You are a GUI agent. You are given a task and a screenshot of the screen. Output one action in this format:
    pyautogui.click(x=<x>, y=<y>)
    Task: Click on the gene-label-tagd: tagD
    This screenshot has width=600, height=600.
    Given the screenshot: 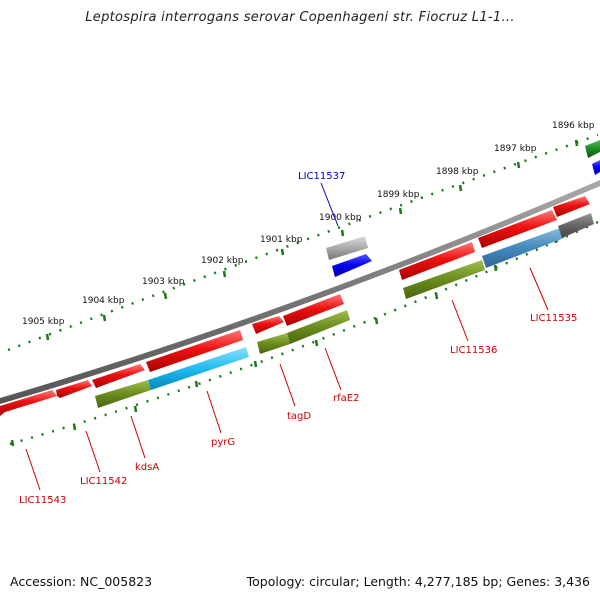 What is the action you would take?
    pyautogui.click(x=299, y=416)
    